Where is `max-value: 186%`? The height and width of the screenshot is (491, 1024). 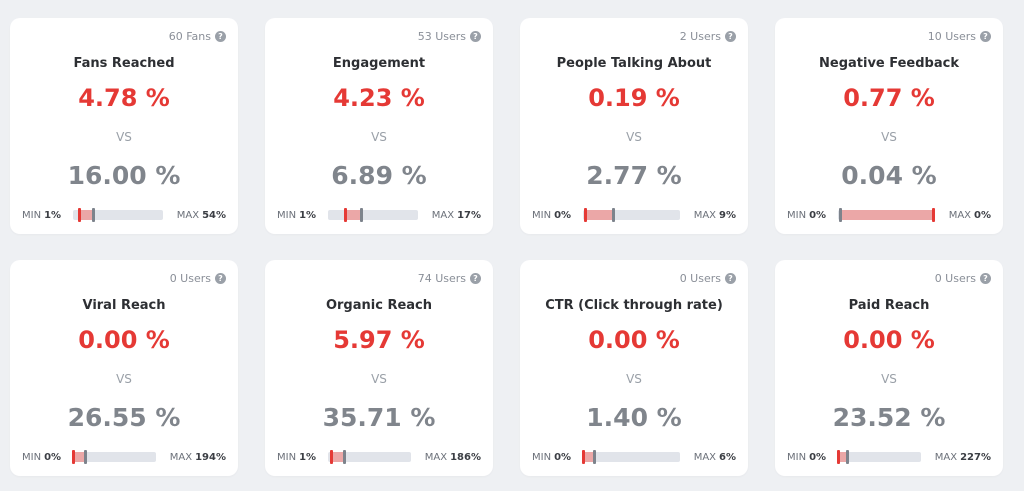
max-value: 186% is located at coordinates (465, 457).